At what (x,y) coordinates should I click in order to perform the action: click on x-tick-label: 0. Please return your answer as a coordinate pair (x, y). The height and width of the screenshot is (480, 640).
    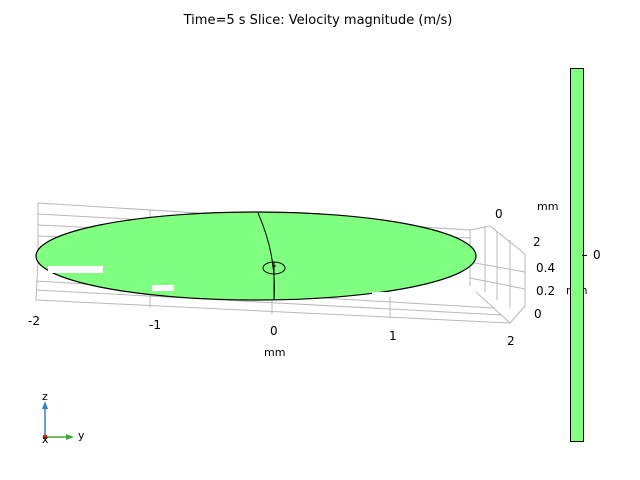
    Looking at the image, I should click on (274, 331).